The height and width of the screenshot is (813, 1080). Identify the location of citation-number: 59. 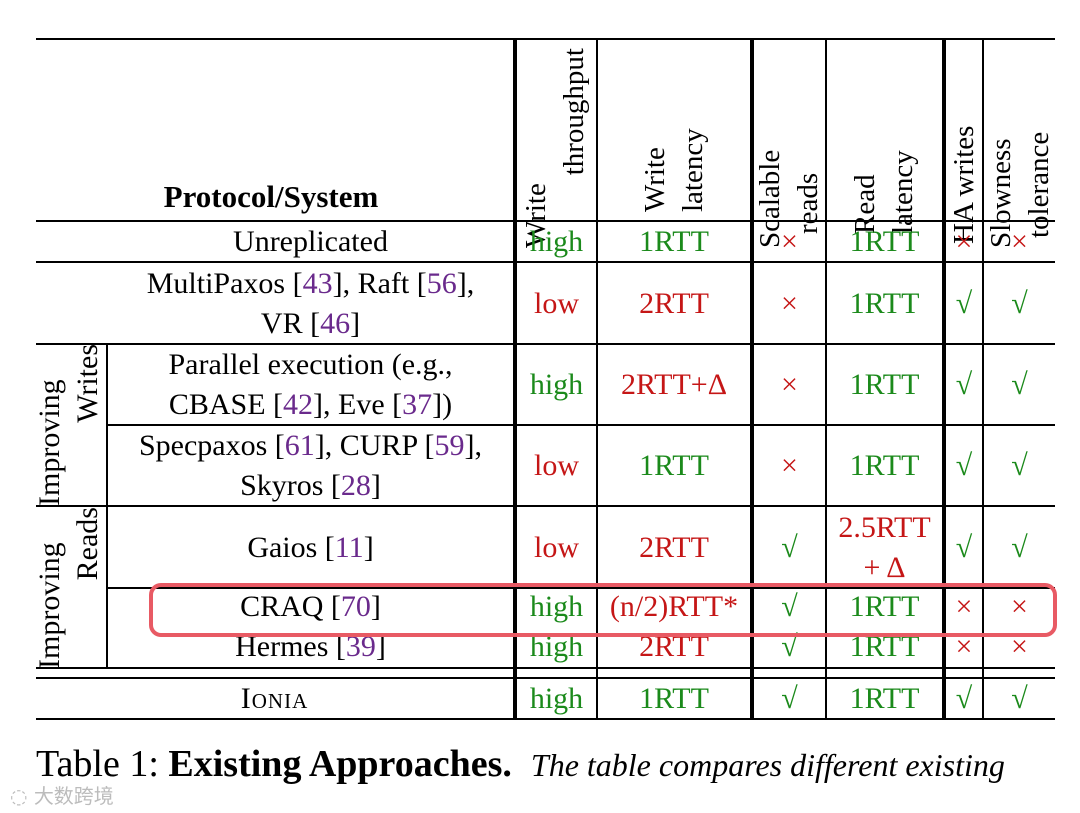
(449, 445).